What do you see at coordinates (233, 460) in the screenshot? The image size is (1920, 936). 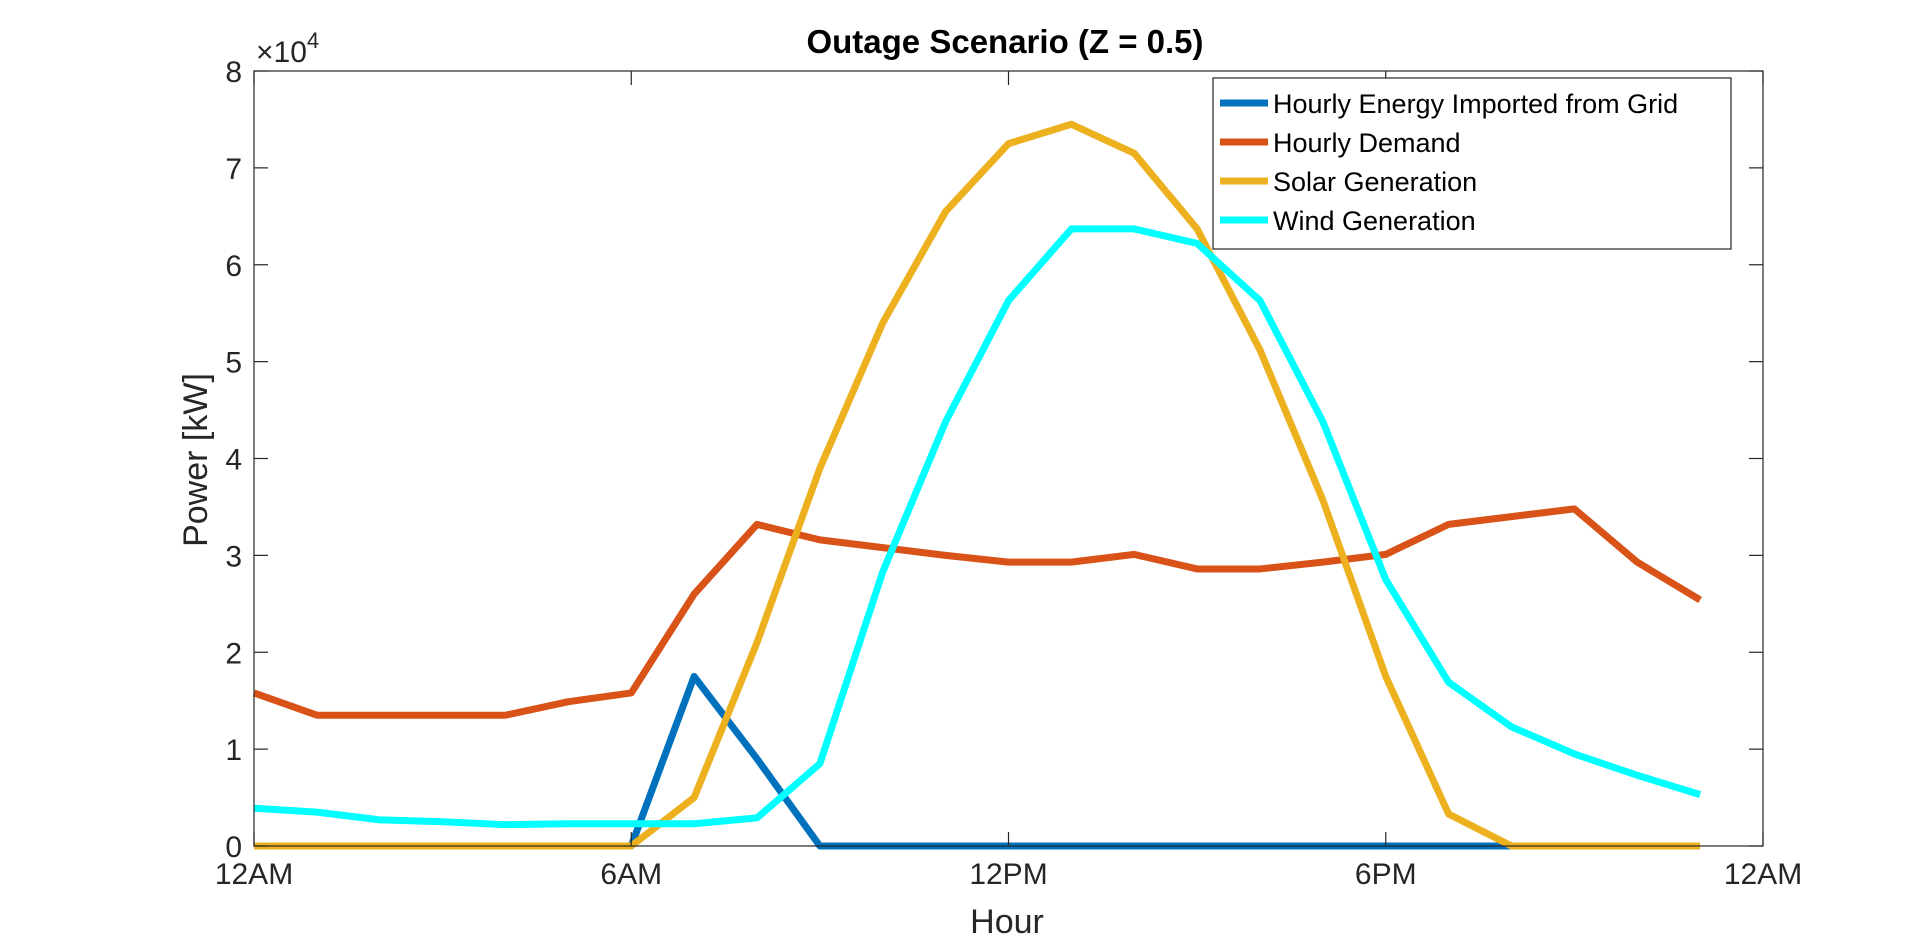 I see `y-tick-label: 4` at bounding box center [233, 460].